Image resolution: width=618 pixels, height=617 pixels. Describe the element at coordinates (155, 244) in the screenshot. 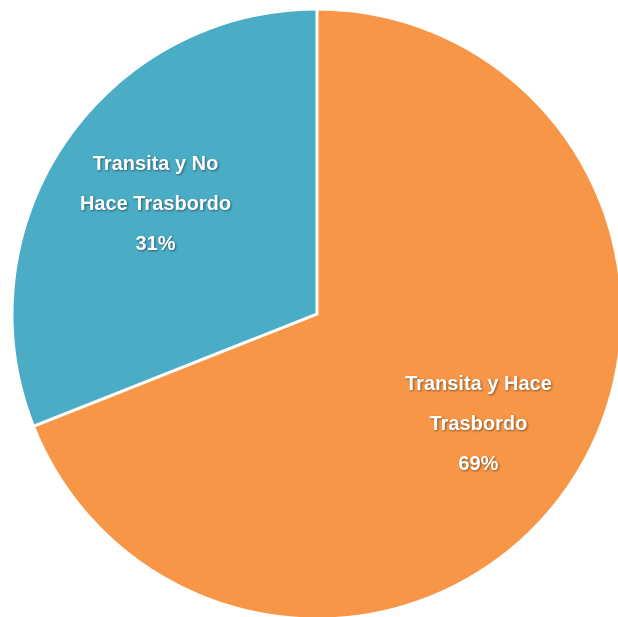

I see `value-label: 31%` at that location.